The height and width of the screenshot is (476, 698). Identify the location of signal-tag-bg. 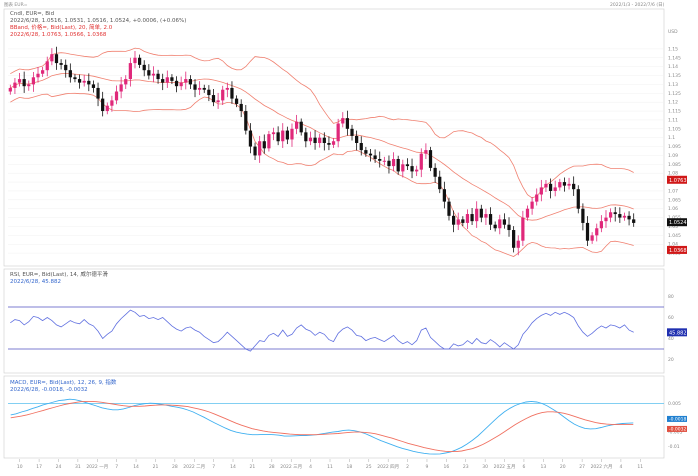
(677, 428).